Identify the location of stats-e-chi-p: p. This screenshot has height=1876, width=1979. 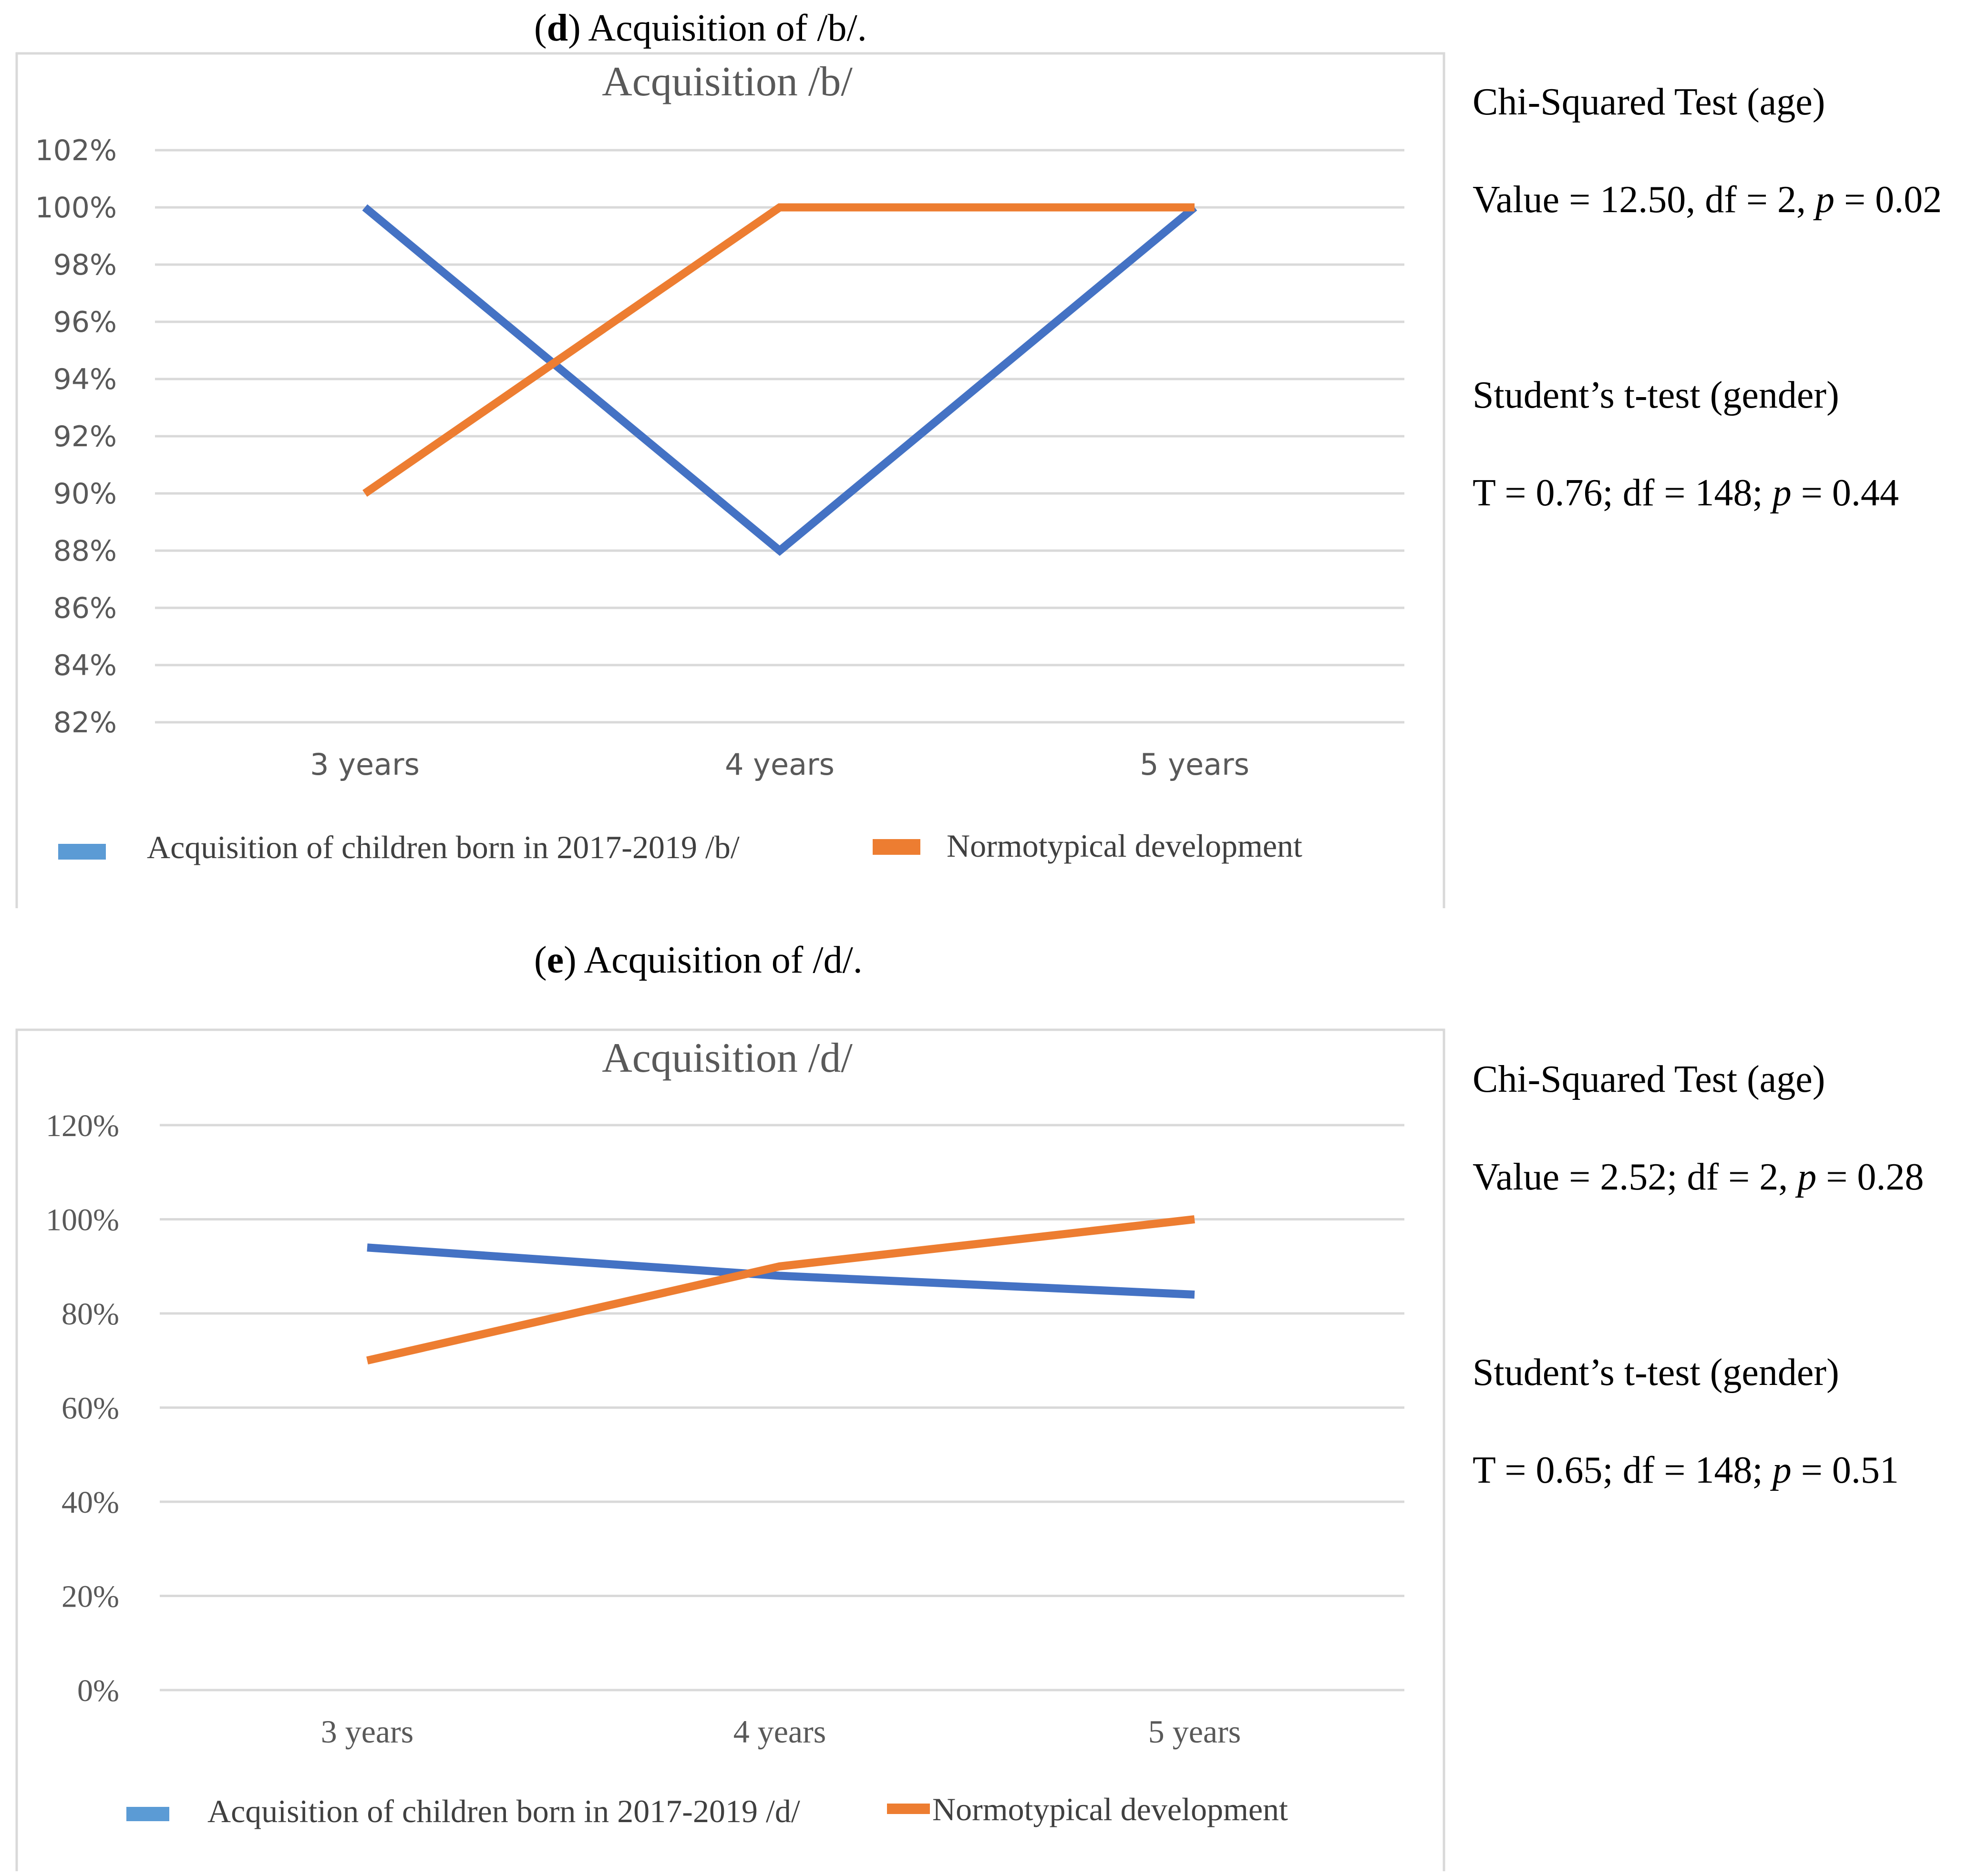
(1806, 1177).